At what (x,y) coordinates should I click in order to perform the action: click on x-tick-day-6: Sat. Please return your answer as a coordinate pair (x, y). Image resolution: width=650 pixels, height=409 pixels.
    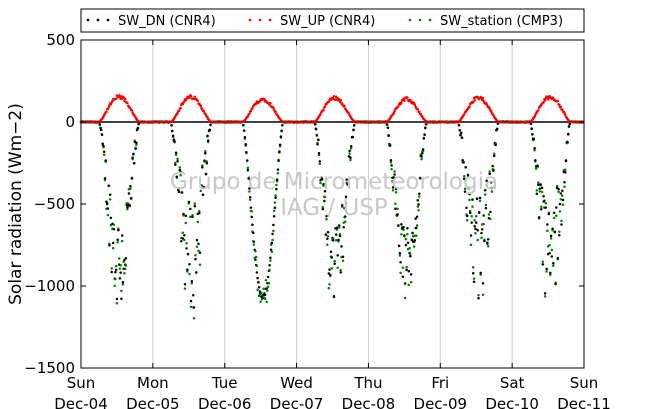
    Looking at the image, I should click on (512, 383).